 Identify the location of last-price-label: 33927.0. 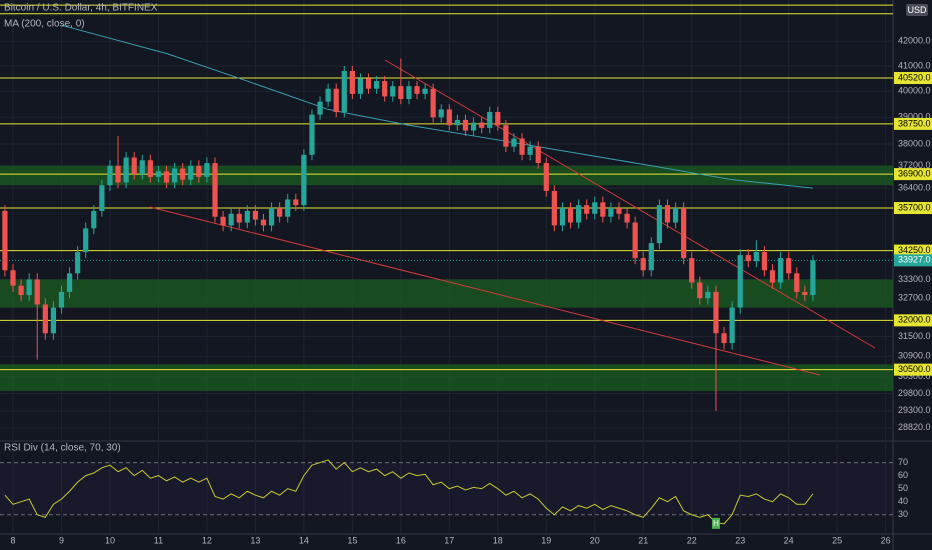
(914, 260).